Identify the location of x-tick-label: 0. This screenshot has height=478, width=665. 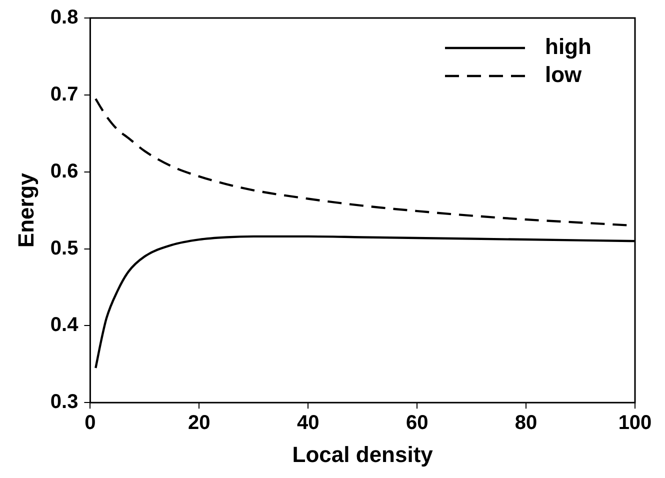
(90, 423).